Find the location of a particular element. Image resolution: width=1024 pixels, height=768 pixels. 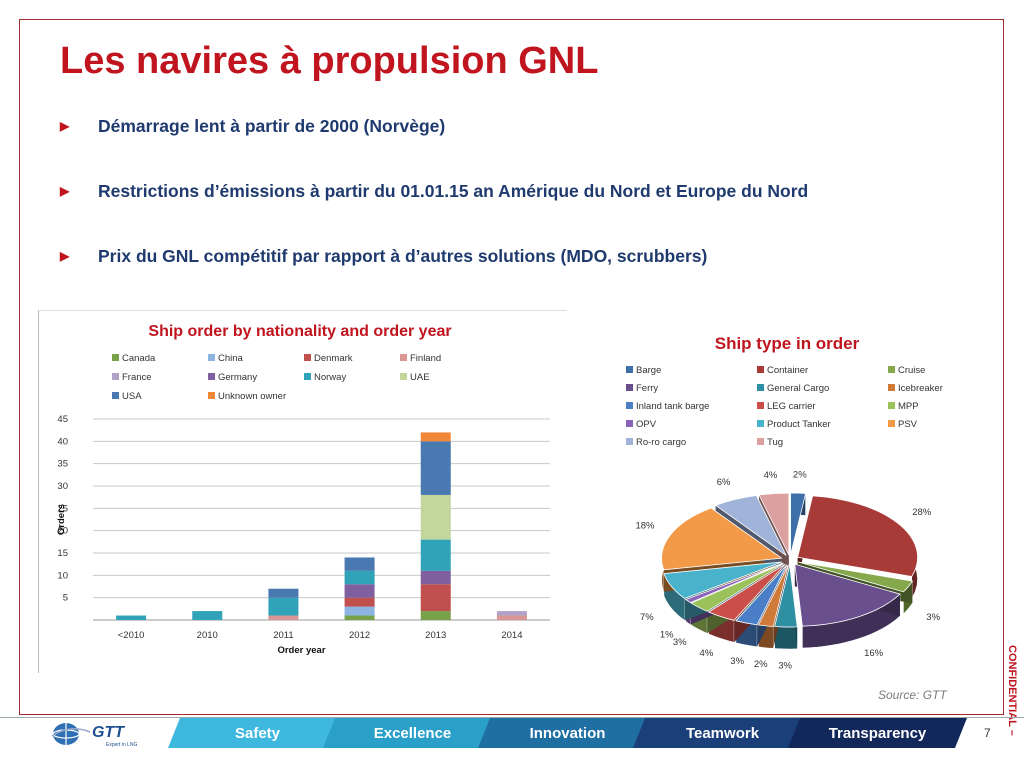

footer-tab-teamwork: Teamwork is located at coordinates (722, 733).